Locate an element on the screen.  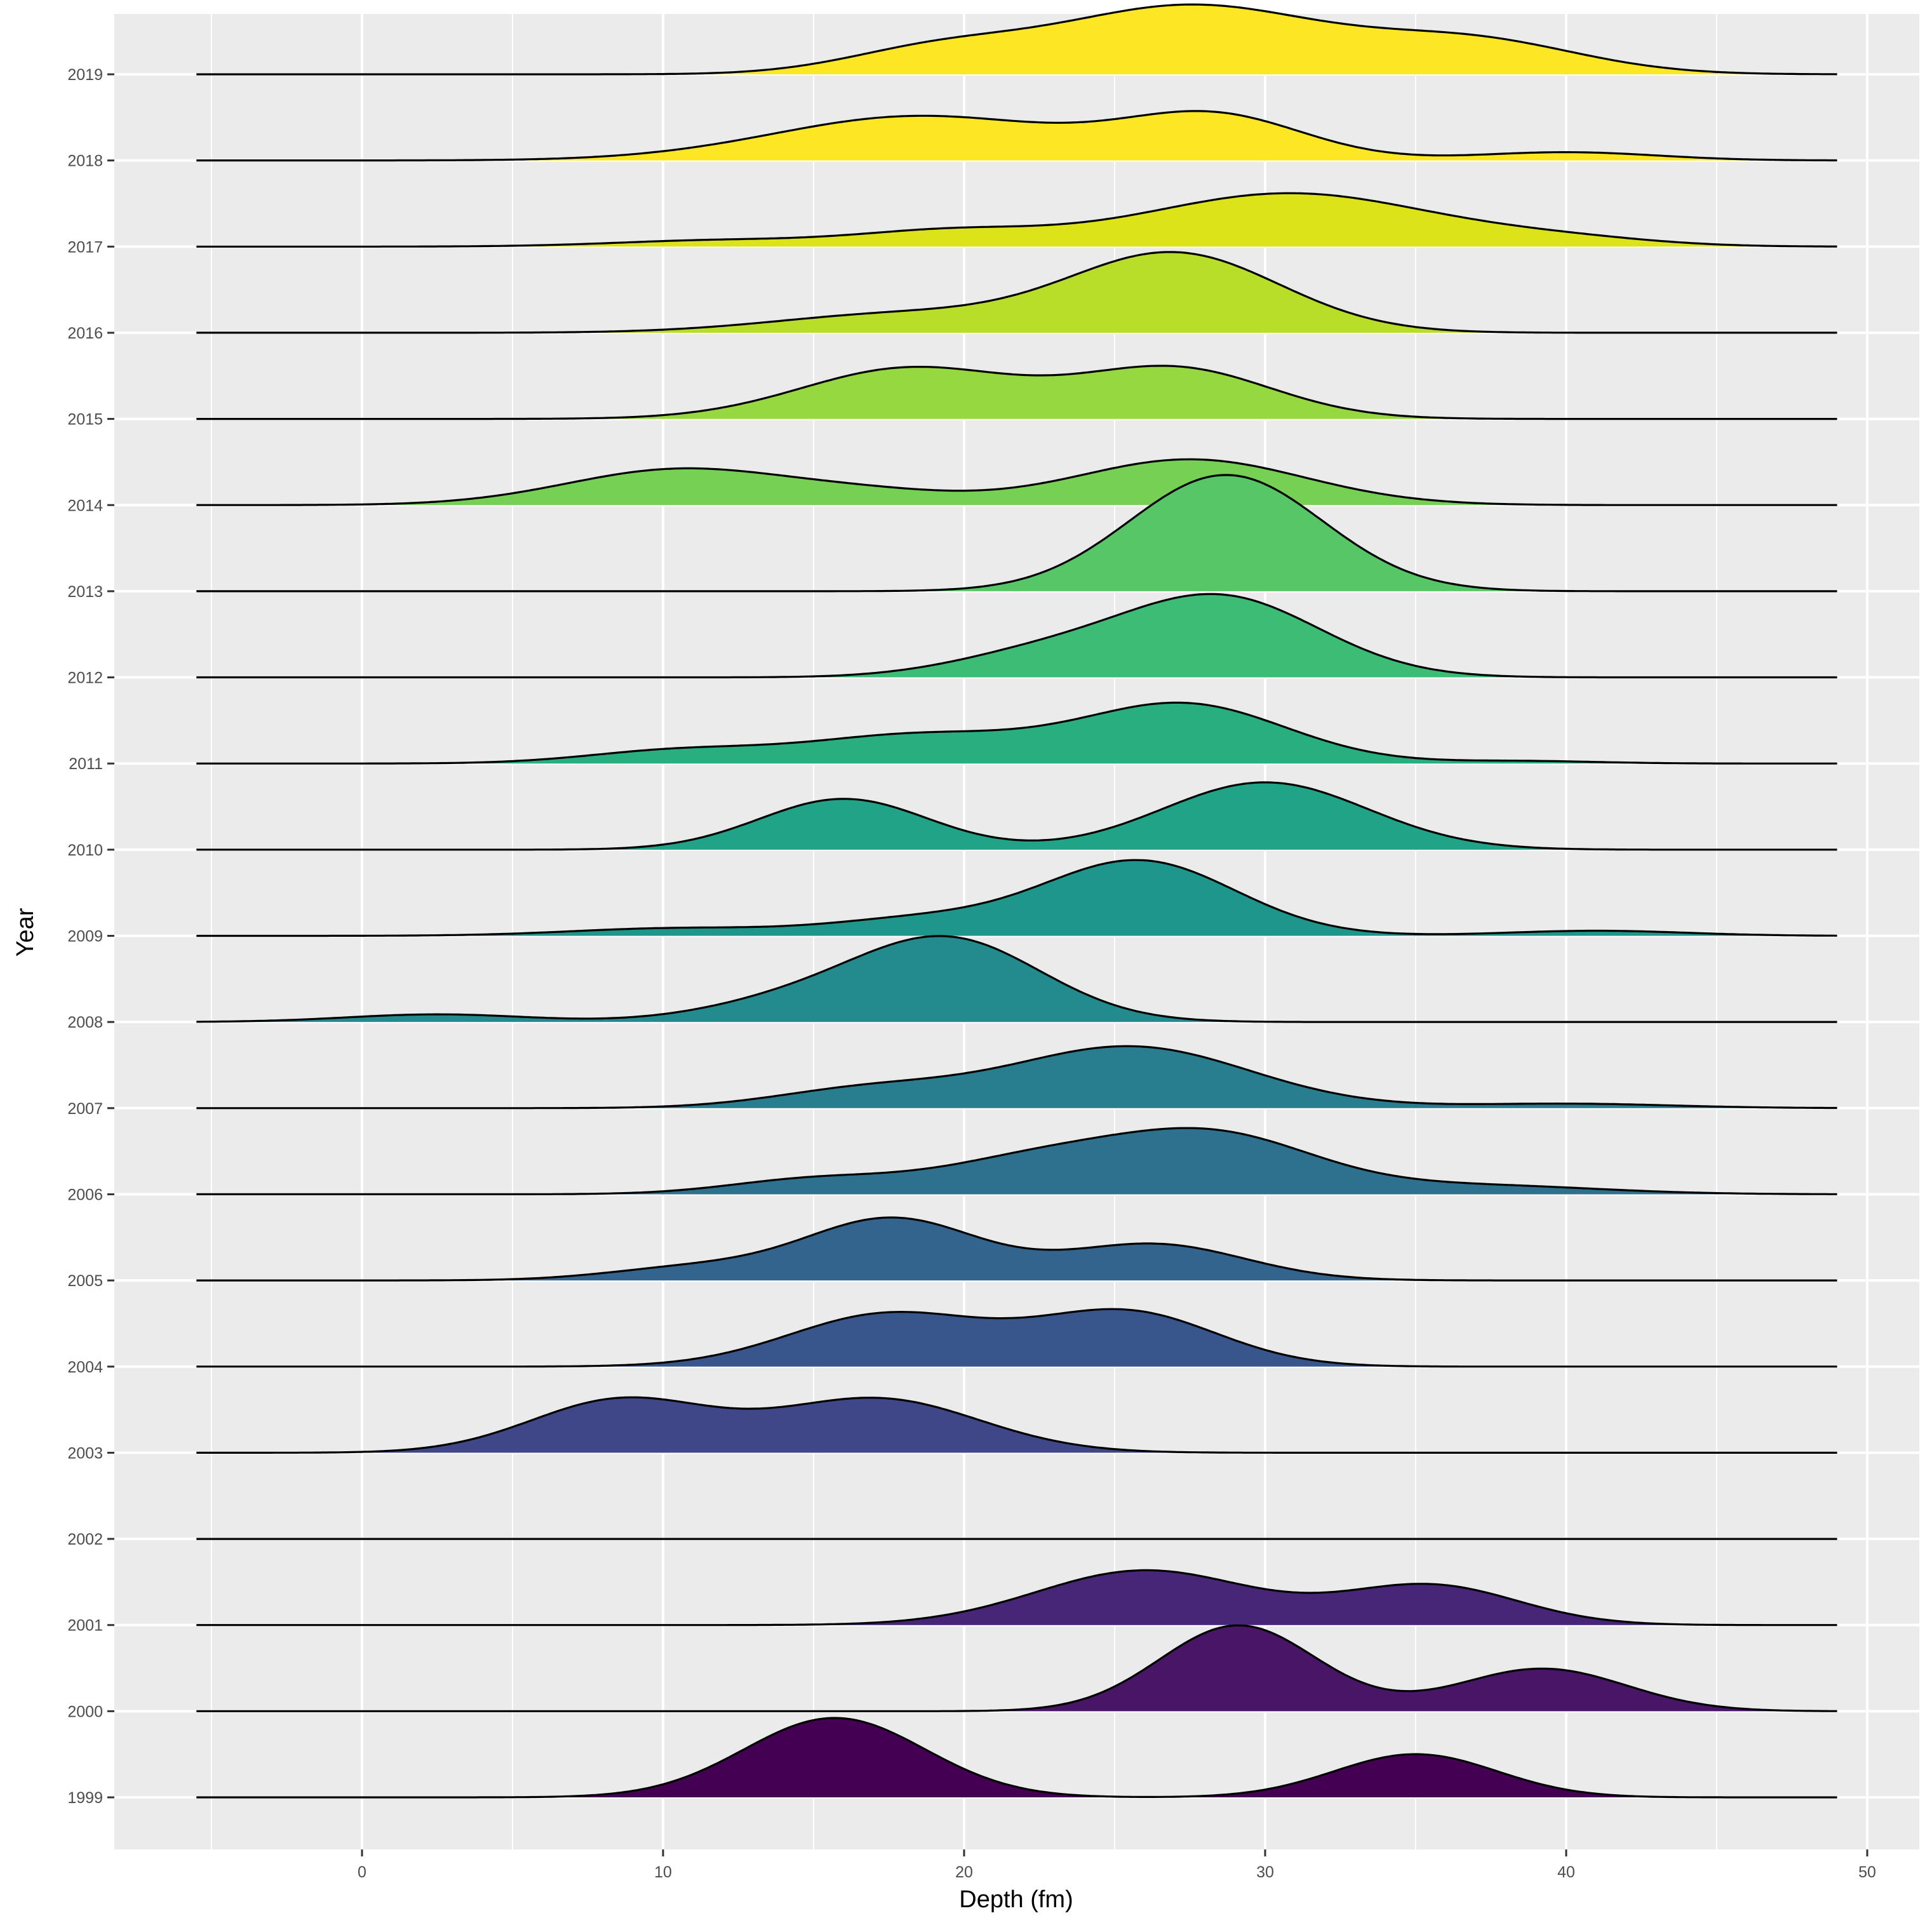
ridge-2007 is located at coordinates (1016, 1077).